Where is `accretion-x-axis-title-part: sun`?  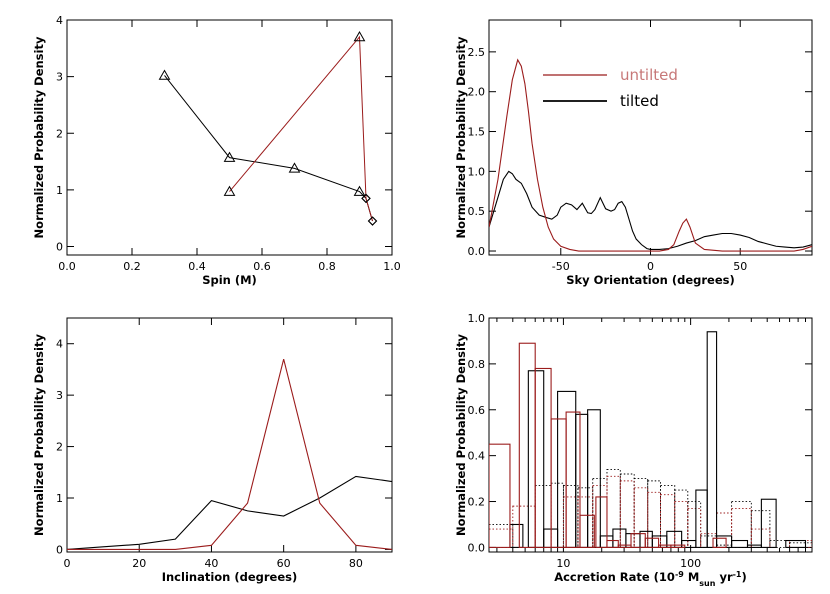
accretion-x-axis-title-part: sun is located at coordinates (707, 583).